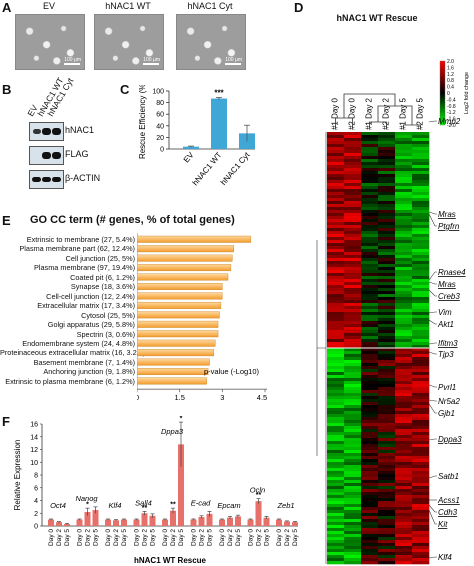  What do you see at coordinates (449, 296) in the screenshot?
I see `gene-label: Creb3` at bounding box center [449, 296].